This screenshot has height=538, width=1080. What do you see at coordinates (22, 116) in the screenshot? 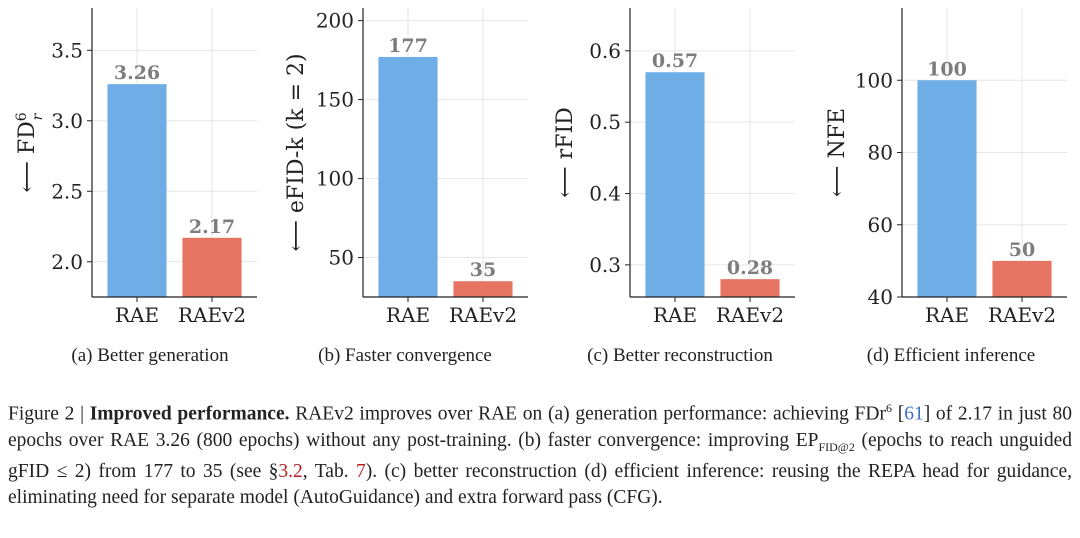
I see `y-axis-label-sup: 6` at bounding box center [22, 116].